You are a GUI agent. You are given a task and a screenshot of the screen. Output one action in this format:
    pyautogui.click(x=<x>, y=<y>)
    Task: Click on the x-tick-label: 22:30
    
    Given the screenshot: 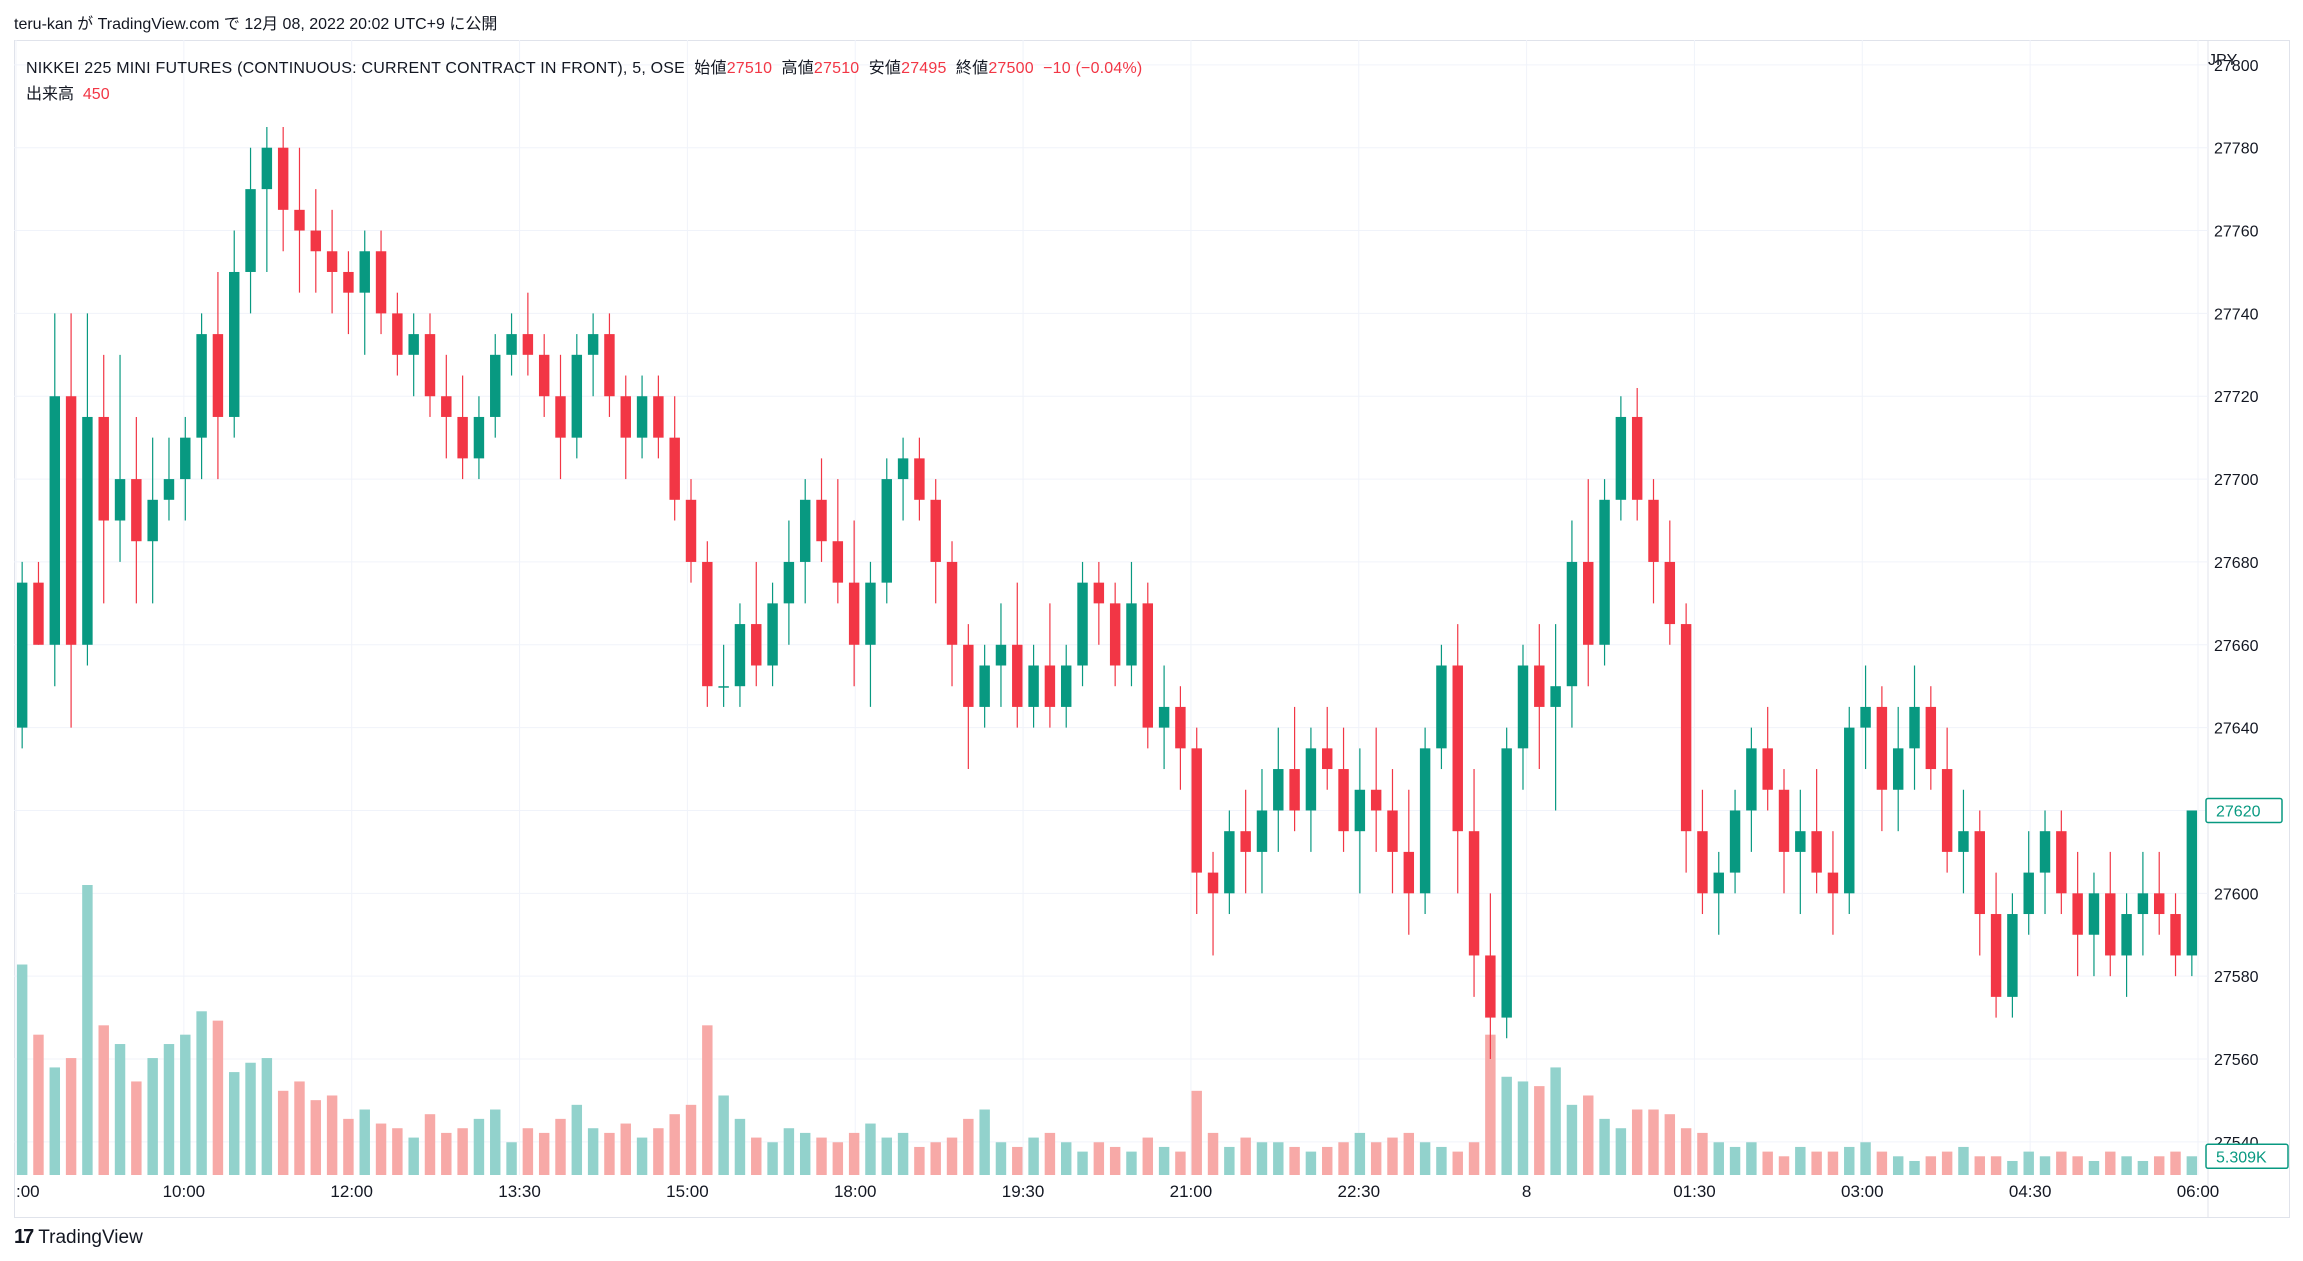 What is the action you would take?
    pyautogui.click(x=1358, y=1191)
    